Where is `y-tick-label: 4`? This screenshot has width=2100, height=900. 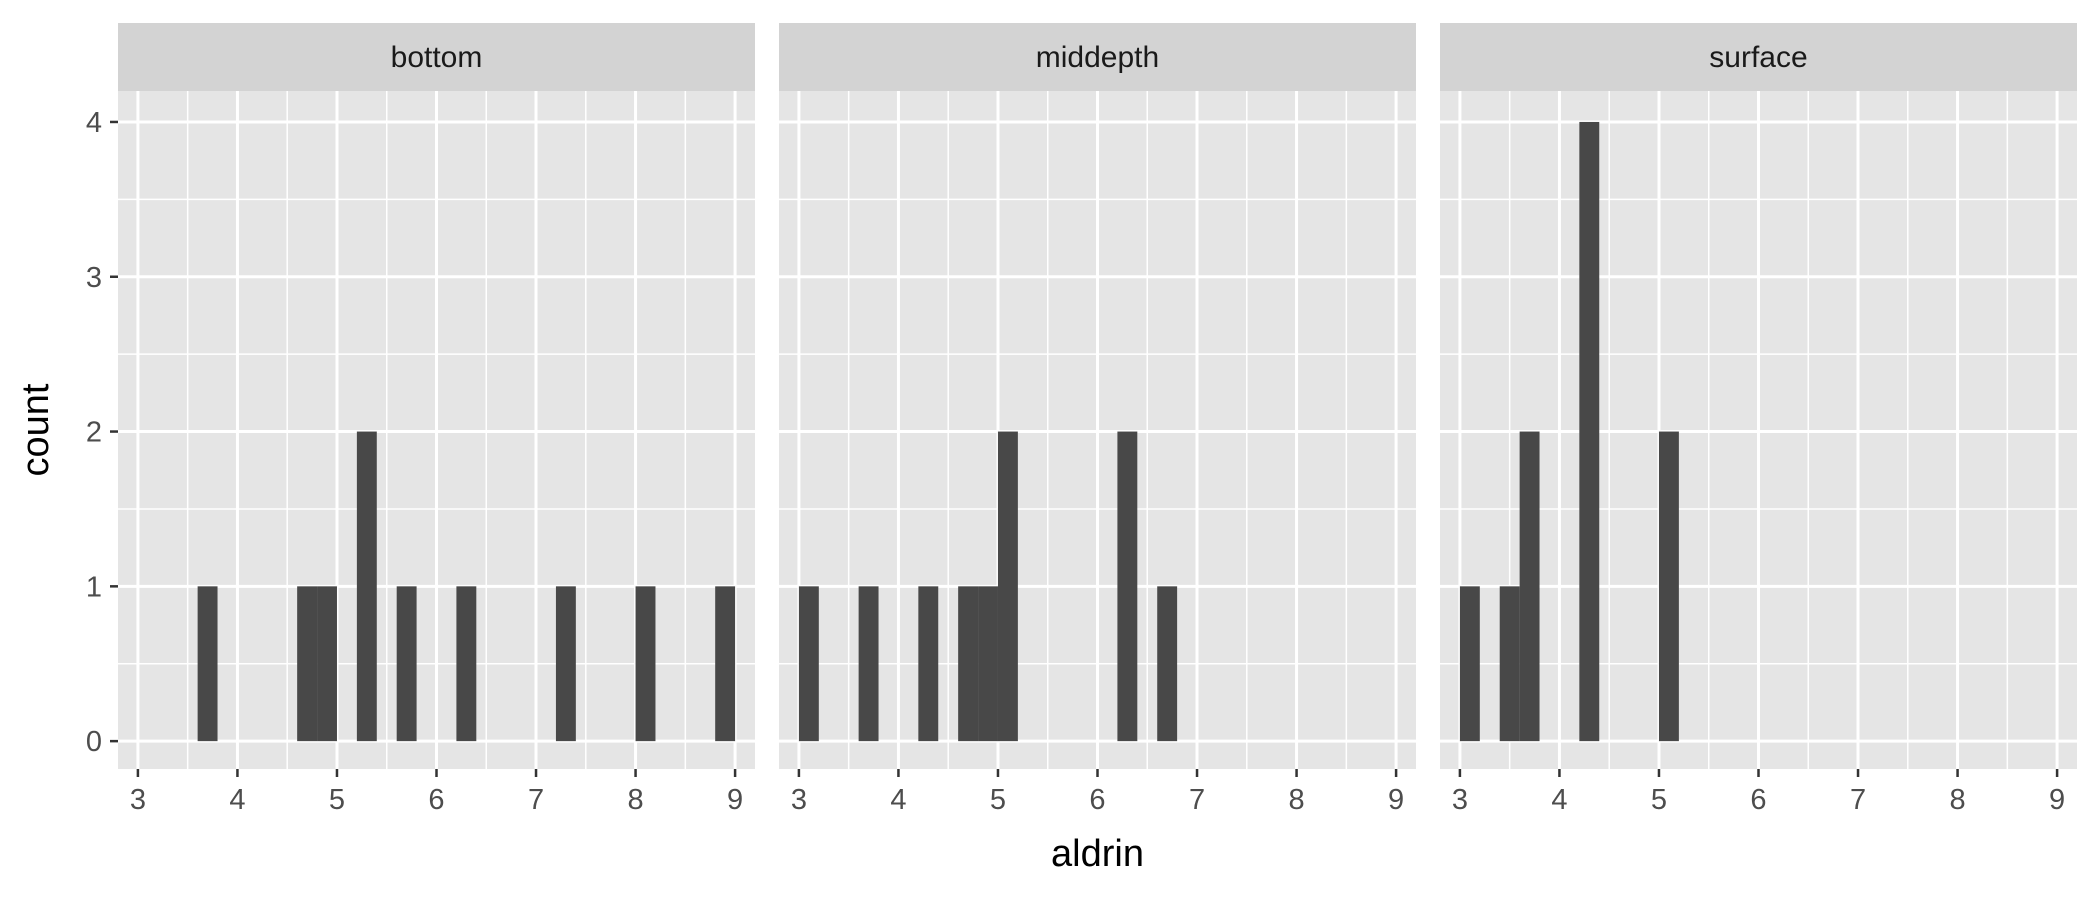 y-tick-label: 4 is located at coordinates (94, 123).